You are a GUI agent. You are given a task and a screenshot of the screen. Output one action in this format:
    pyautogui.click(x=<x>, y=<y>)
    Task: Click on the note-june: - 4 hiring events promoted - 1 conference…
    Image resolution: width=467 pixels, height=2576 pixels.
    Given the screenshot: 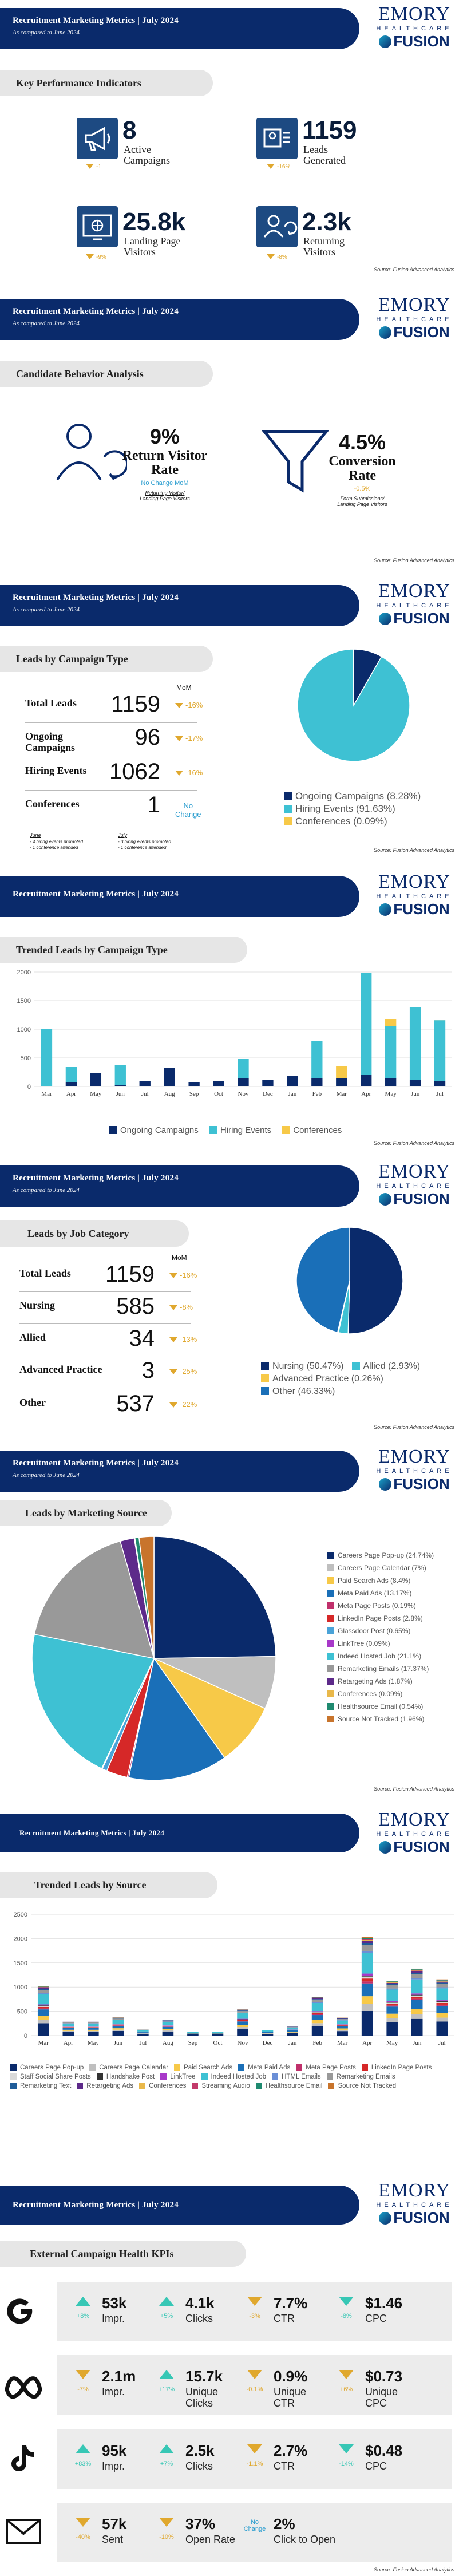 What is the action you would take?
    pyautogui.click(x=56, y=844)
    